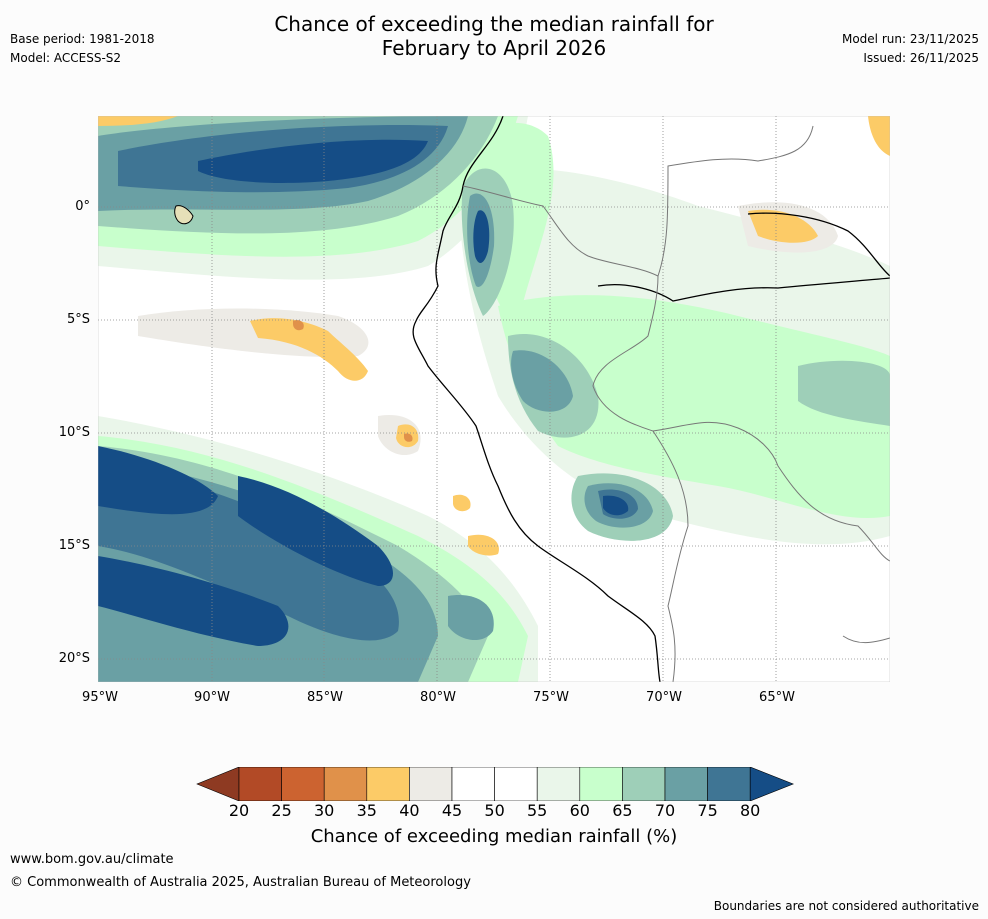 Image resolution: width=988 pixels, height=919 pixels. What do you see at coordinates (193, 601) in the screenshot?
I see `region-over-80-southern` at bounding box center [193, 601].